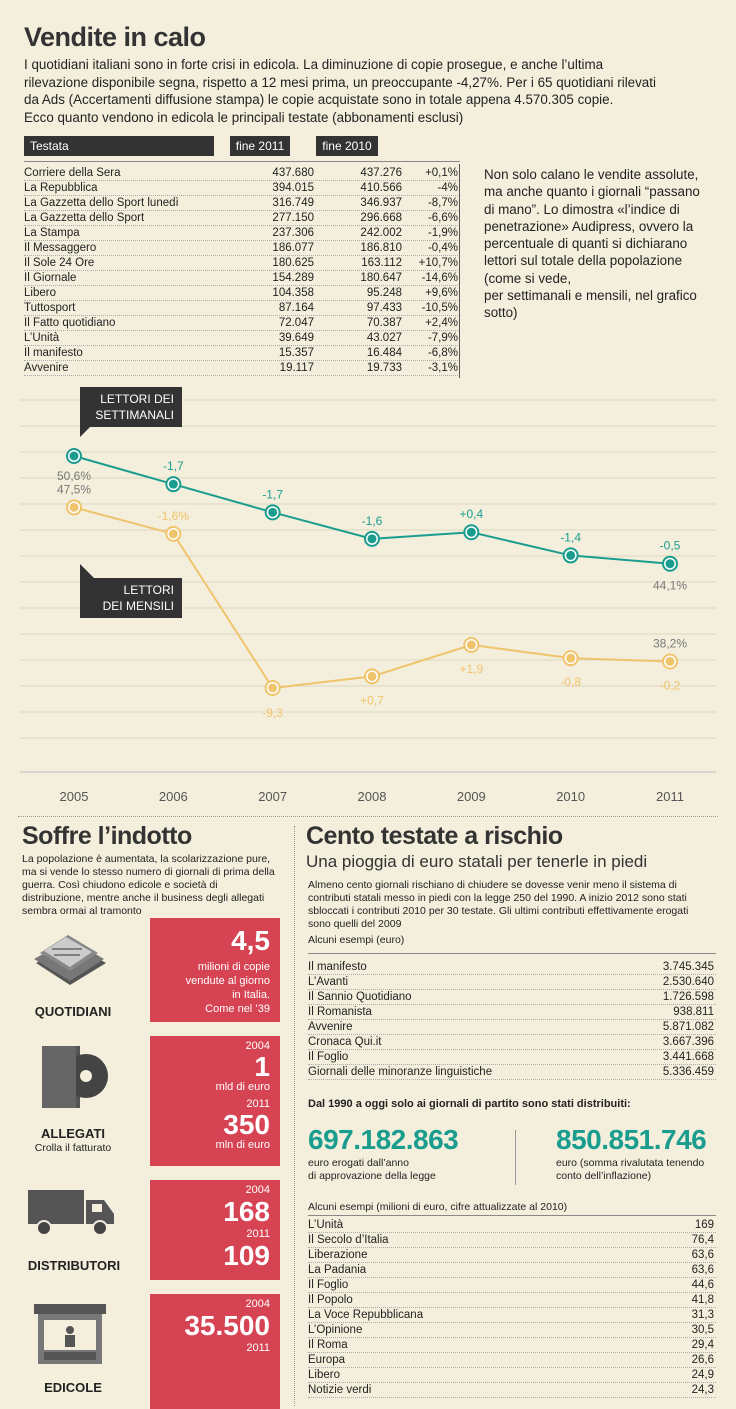  Describe the element at coordinates (293, 293) in the screenshot. I see `value-2011: 104.358` at that location.